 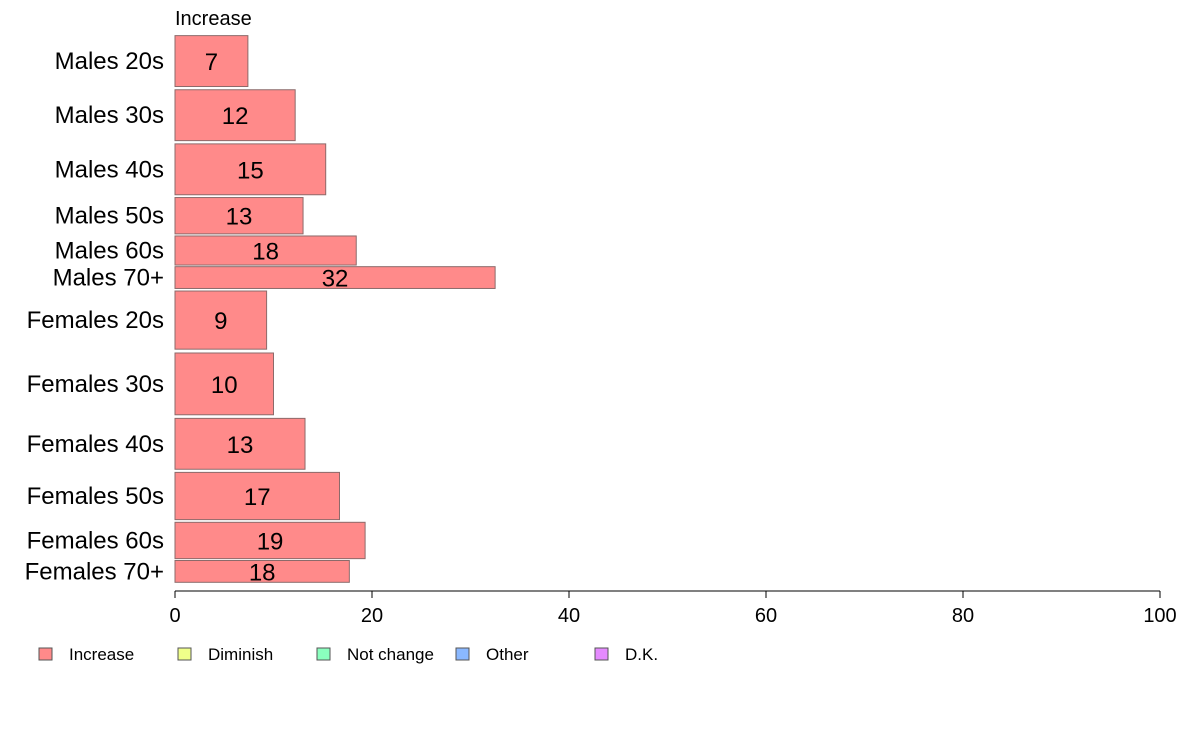 I want to click on x-tick-label: 0, so click(x=174, y=616).